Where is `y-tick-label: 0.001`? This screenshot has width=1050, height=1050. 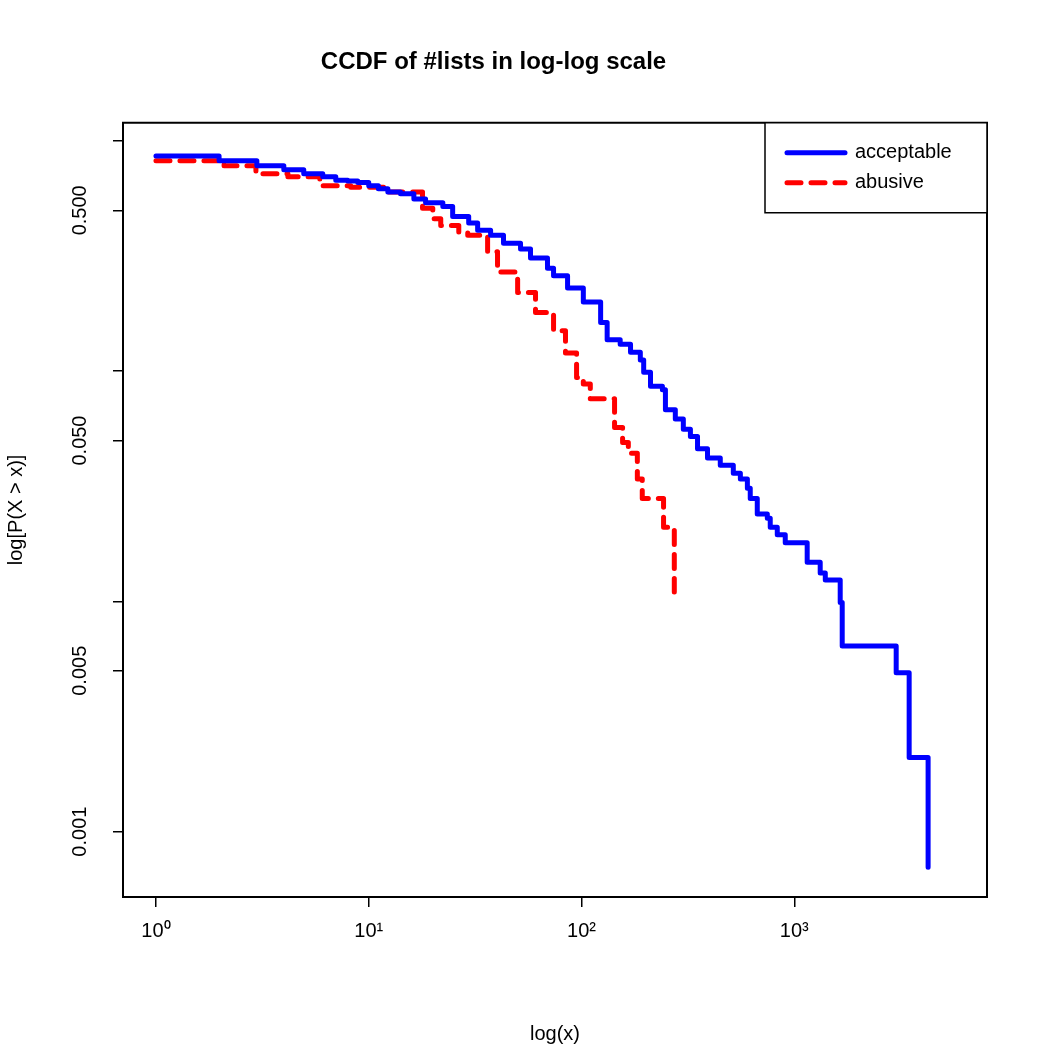
y-tick-label: 0.001 is located at coordinates (78, 831).